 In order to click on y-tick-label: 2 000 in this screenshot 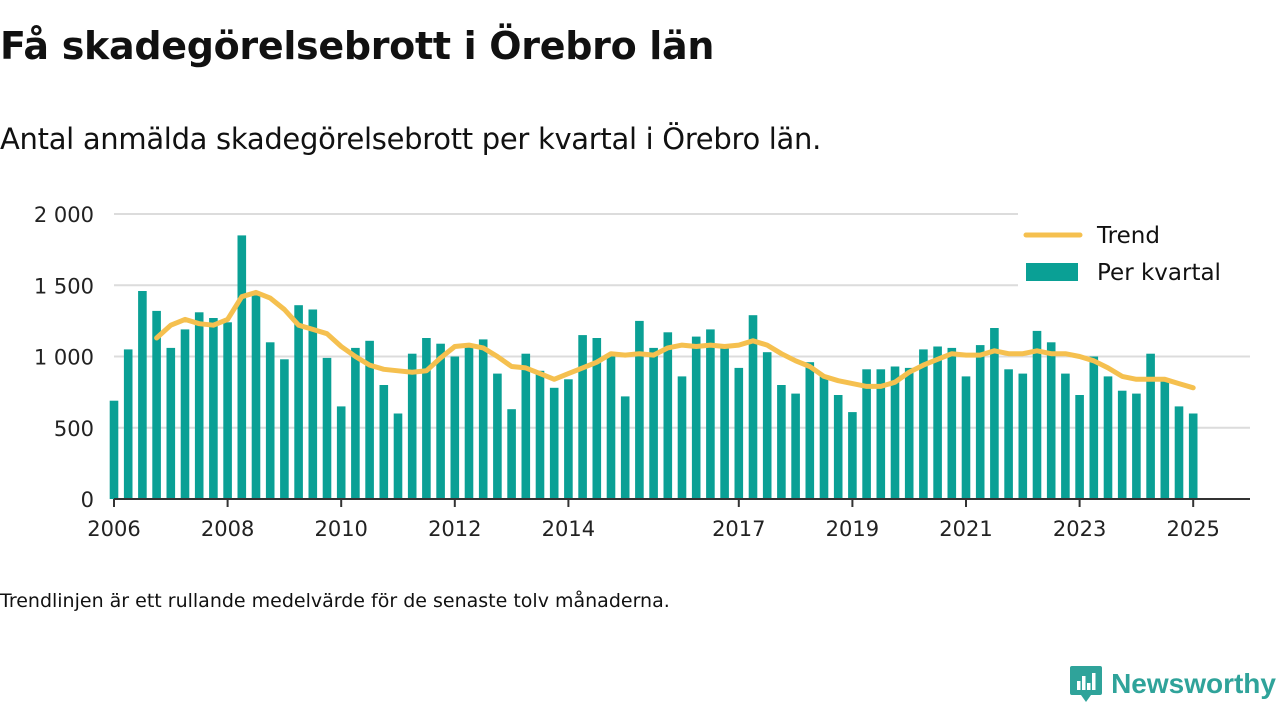, I will do `click(64, 215)`.